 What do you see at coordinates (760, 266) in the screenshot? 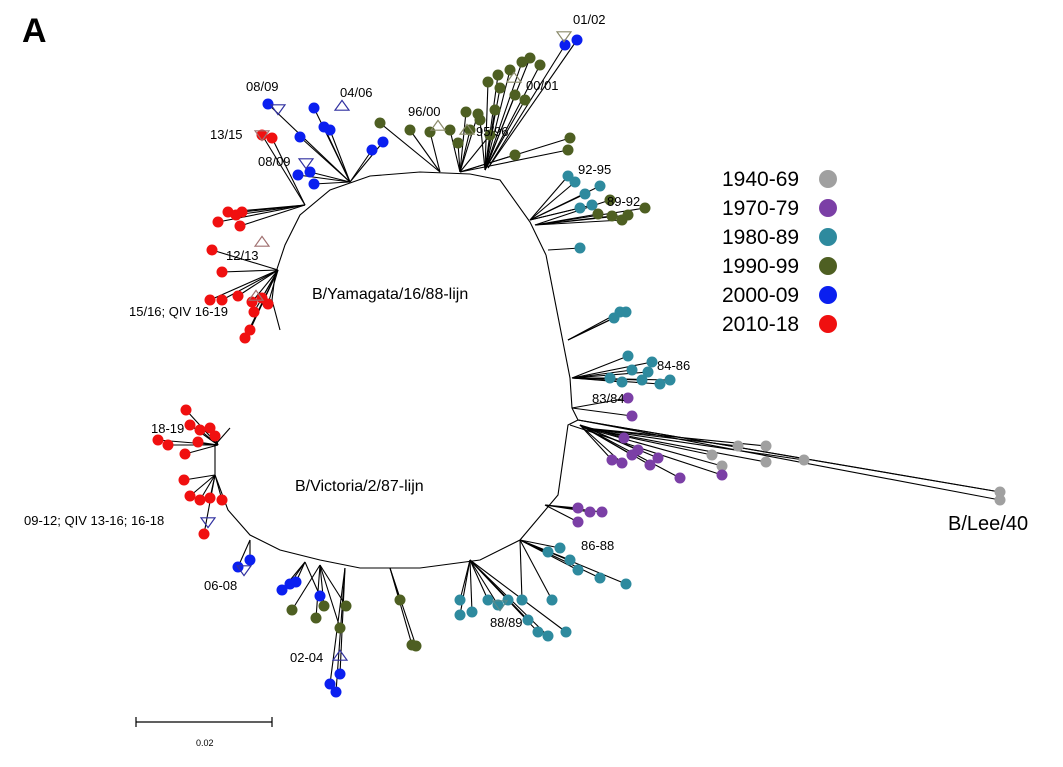
I see `legend-label: 1990-99` at bounding box center [760, 266].